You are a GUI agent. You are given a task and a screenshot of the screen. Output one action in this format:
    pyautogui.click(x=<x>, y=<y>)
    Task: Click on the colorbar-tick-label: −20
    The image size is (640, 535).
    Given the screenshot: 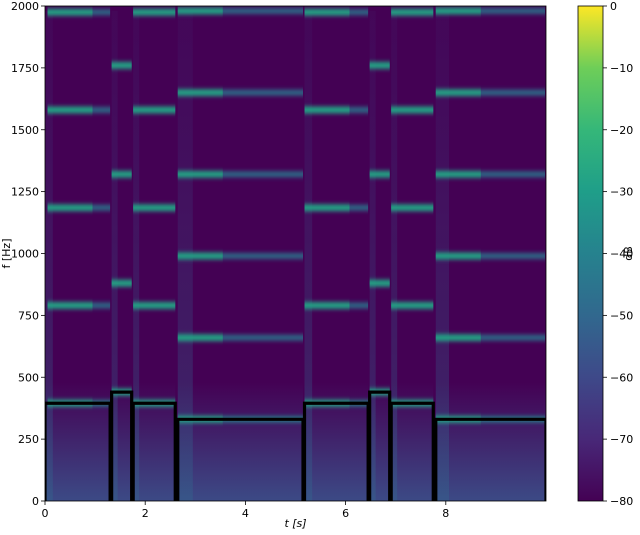 What is the action you would take?
    pyautogui.click(x=621, y=130)
    